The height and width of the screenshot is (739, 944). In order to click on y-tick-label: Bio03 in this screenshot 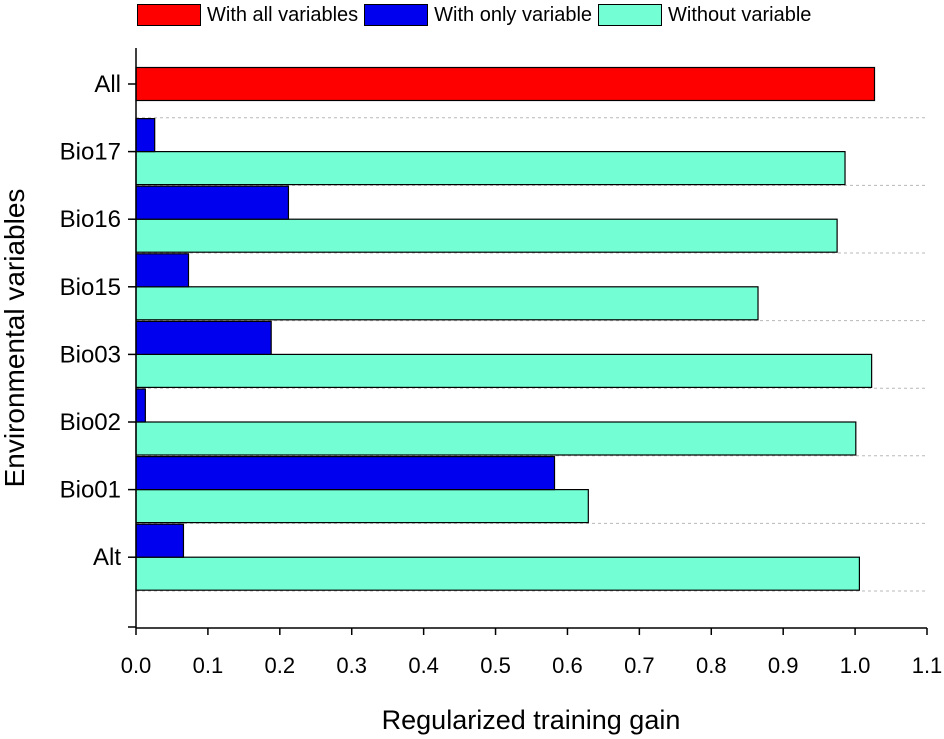, I will do `click(90, 354)`.